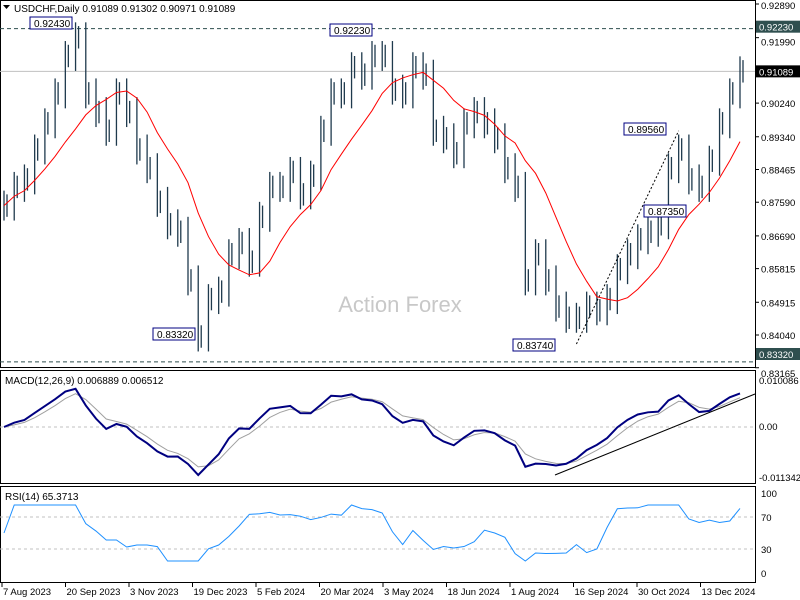 The height and width of the screenshot is (600, 800). I want to click on x-tick-label: 20 Sep 2023, so click(94, 592).